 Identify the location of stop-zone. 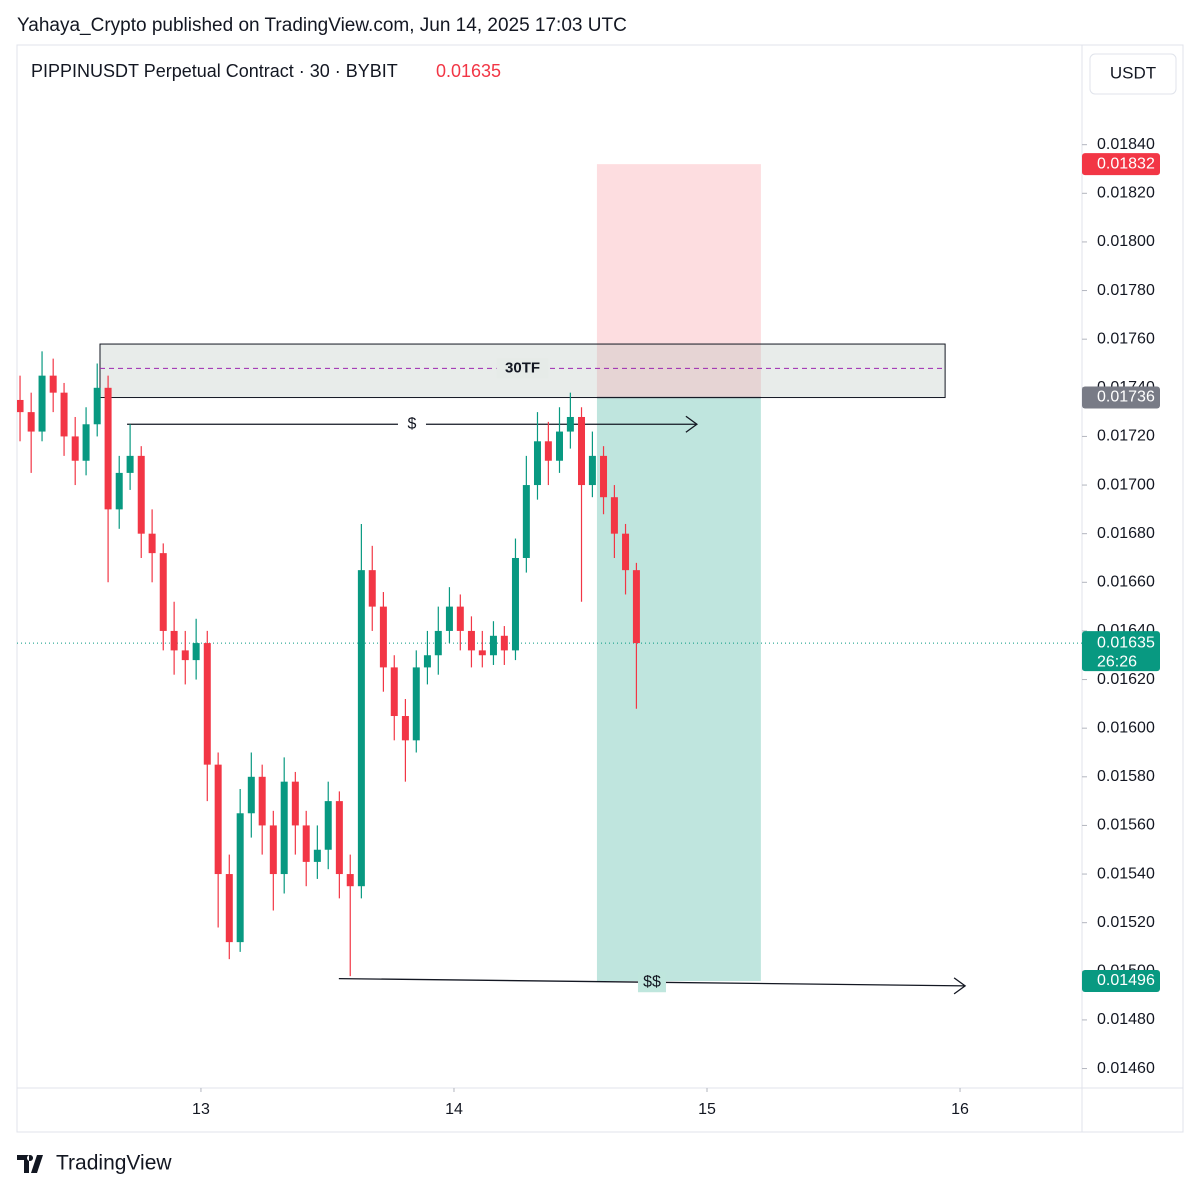
(678, 281).